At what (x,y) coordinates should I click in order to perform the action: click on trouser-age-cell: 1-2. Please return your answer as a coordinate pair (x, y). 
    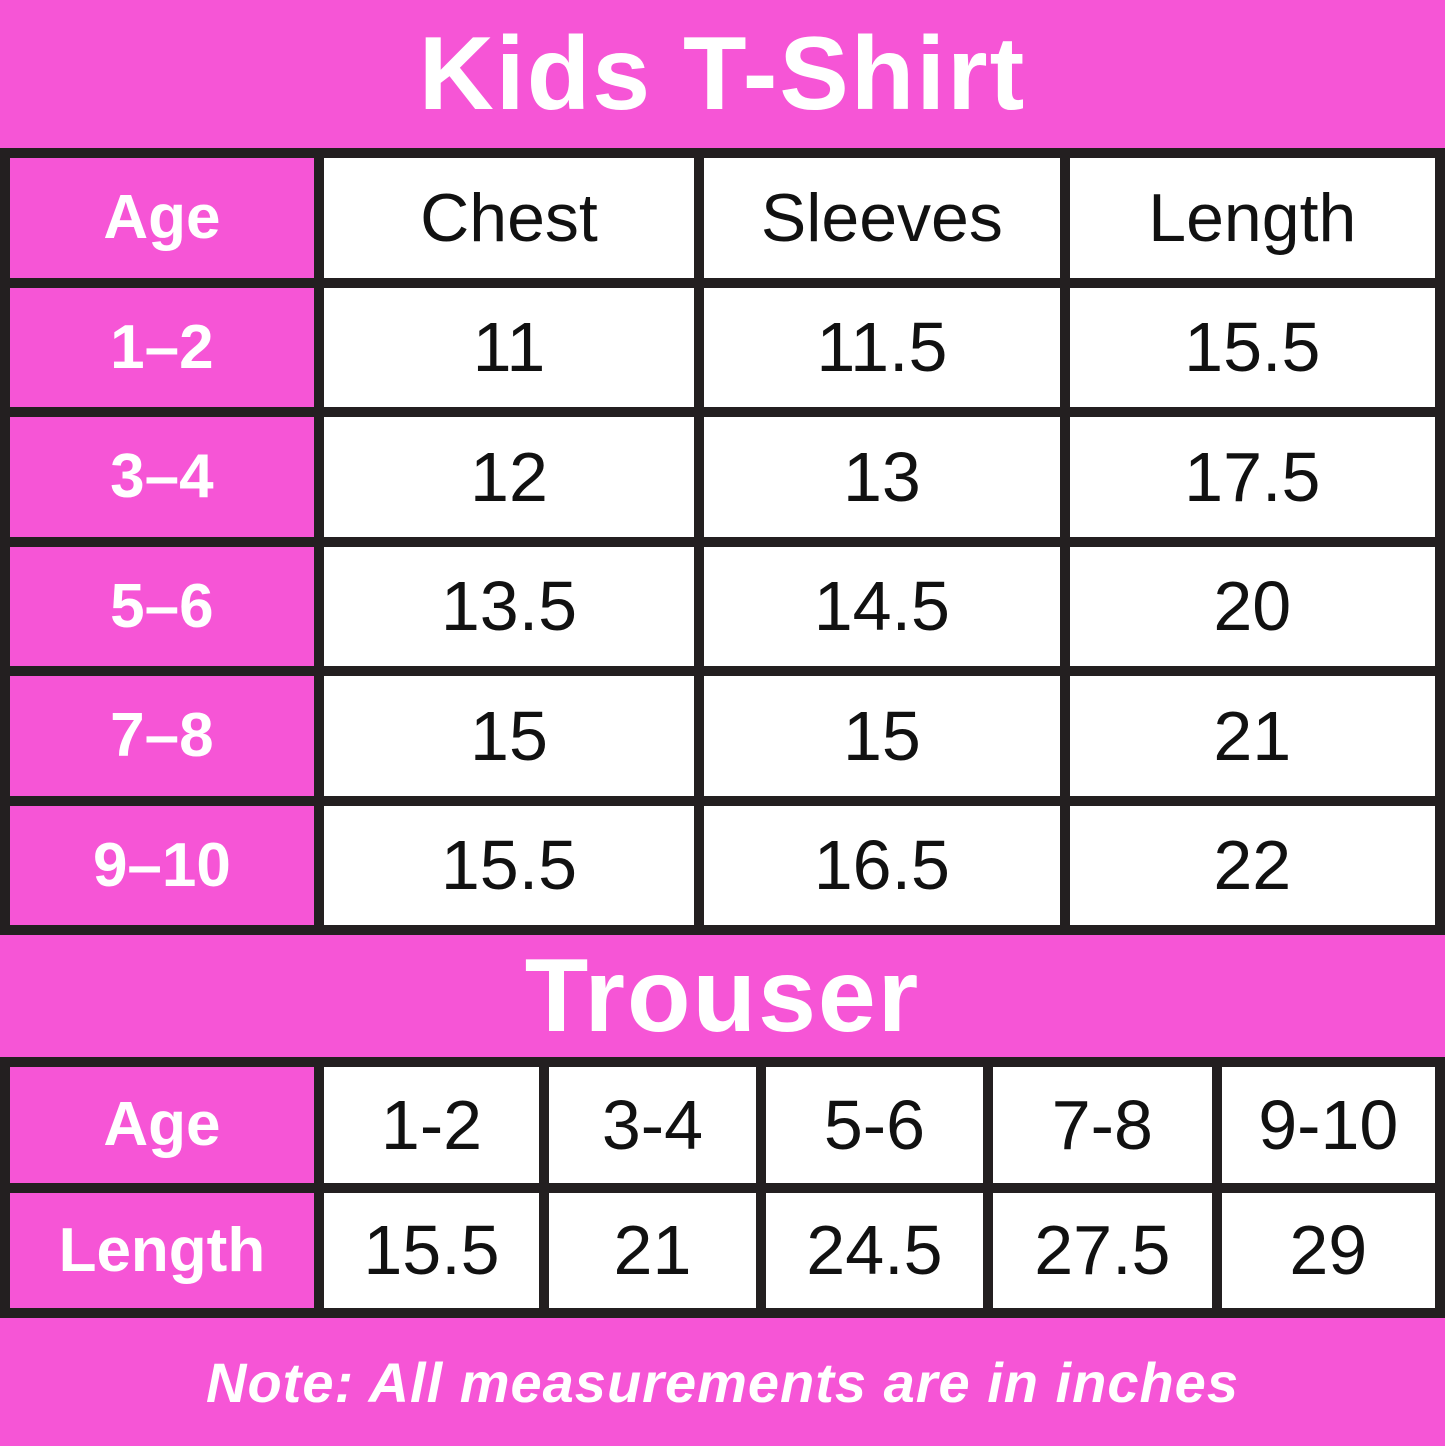
    Looking at the image, I should click on (431, 1125).